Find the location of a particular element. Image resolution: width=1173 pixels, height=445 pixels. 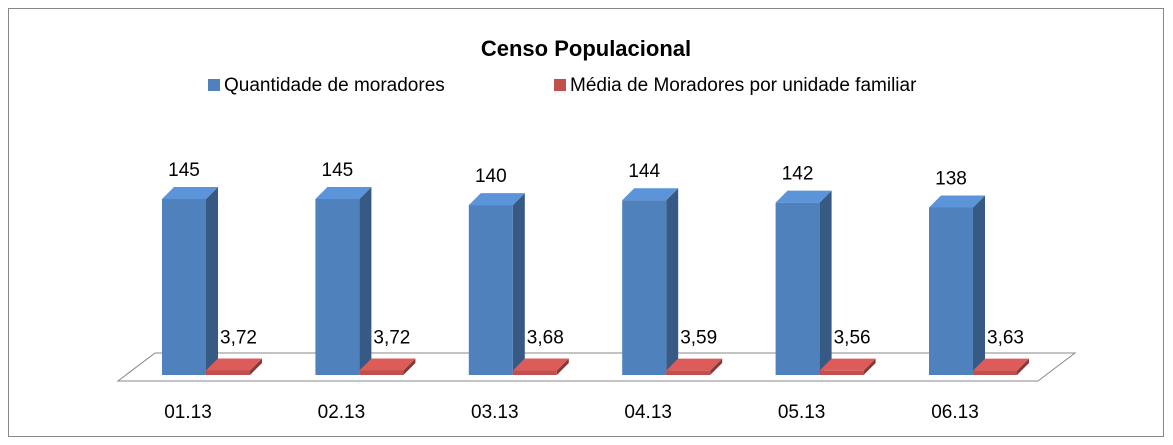

x-tick-label: 04.13 is located at coordinates (648, 412).